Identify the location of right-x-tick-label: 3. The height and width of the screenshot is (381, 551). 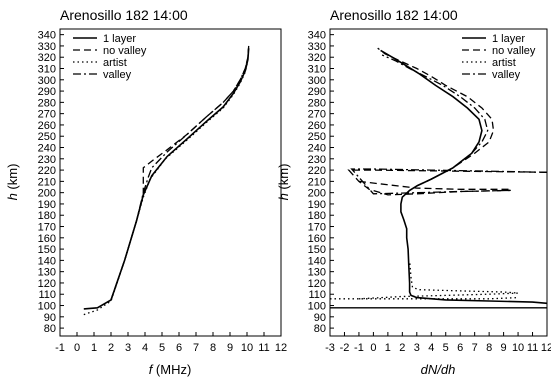
(417, 348).